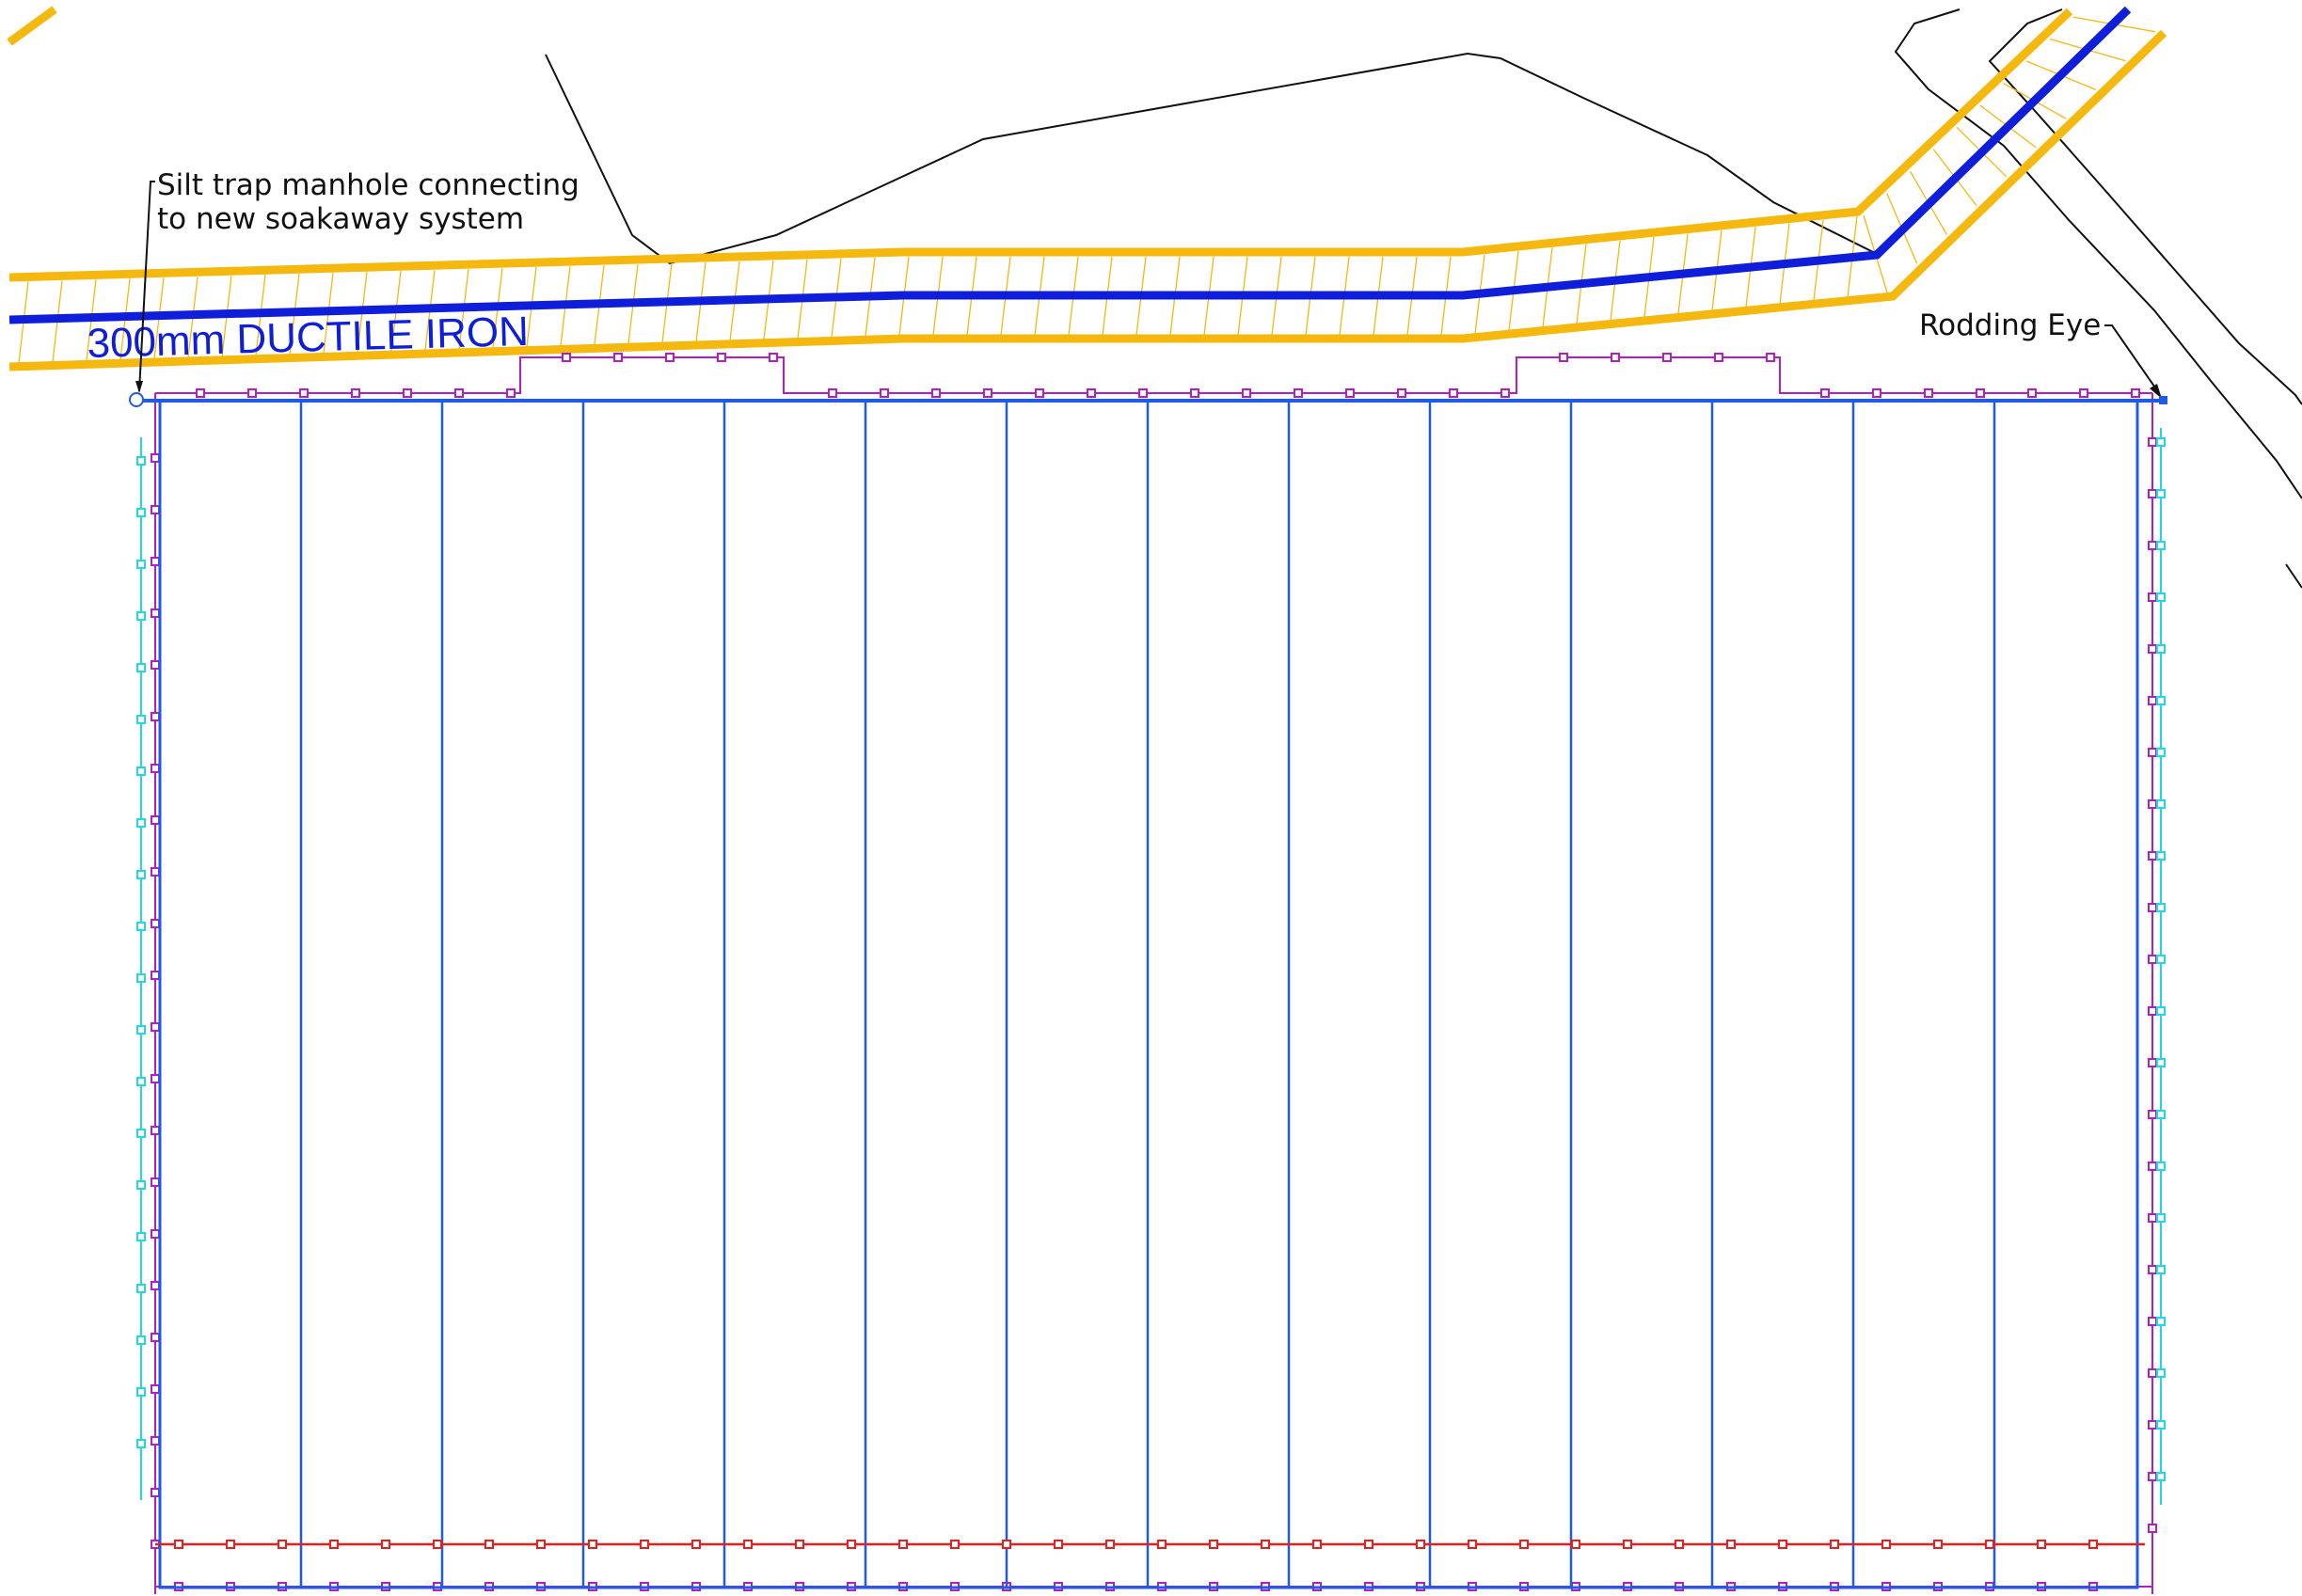 This screenshot has width=2302, height=1596. What do you see at coordinates (1153, 375) in the screenshot?
I see `perimeter-fence-top` at bounding box center [1153, 375].